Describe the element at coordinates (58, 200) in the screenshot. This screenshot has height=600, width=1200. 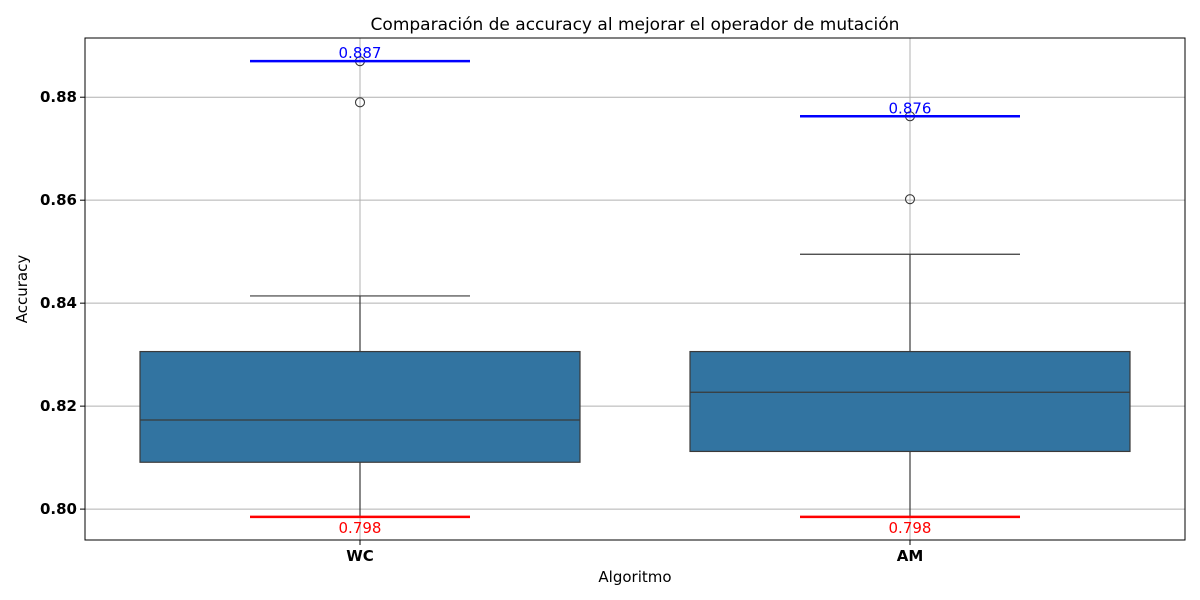
I see `y-tick-label: 0.86` at that location.